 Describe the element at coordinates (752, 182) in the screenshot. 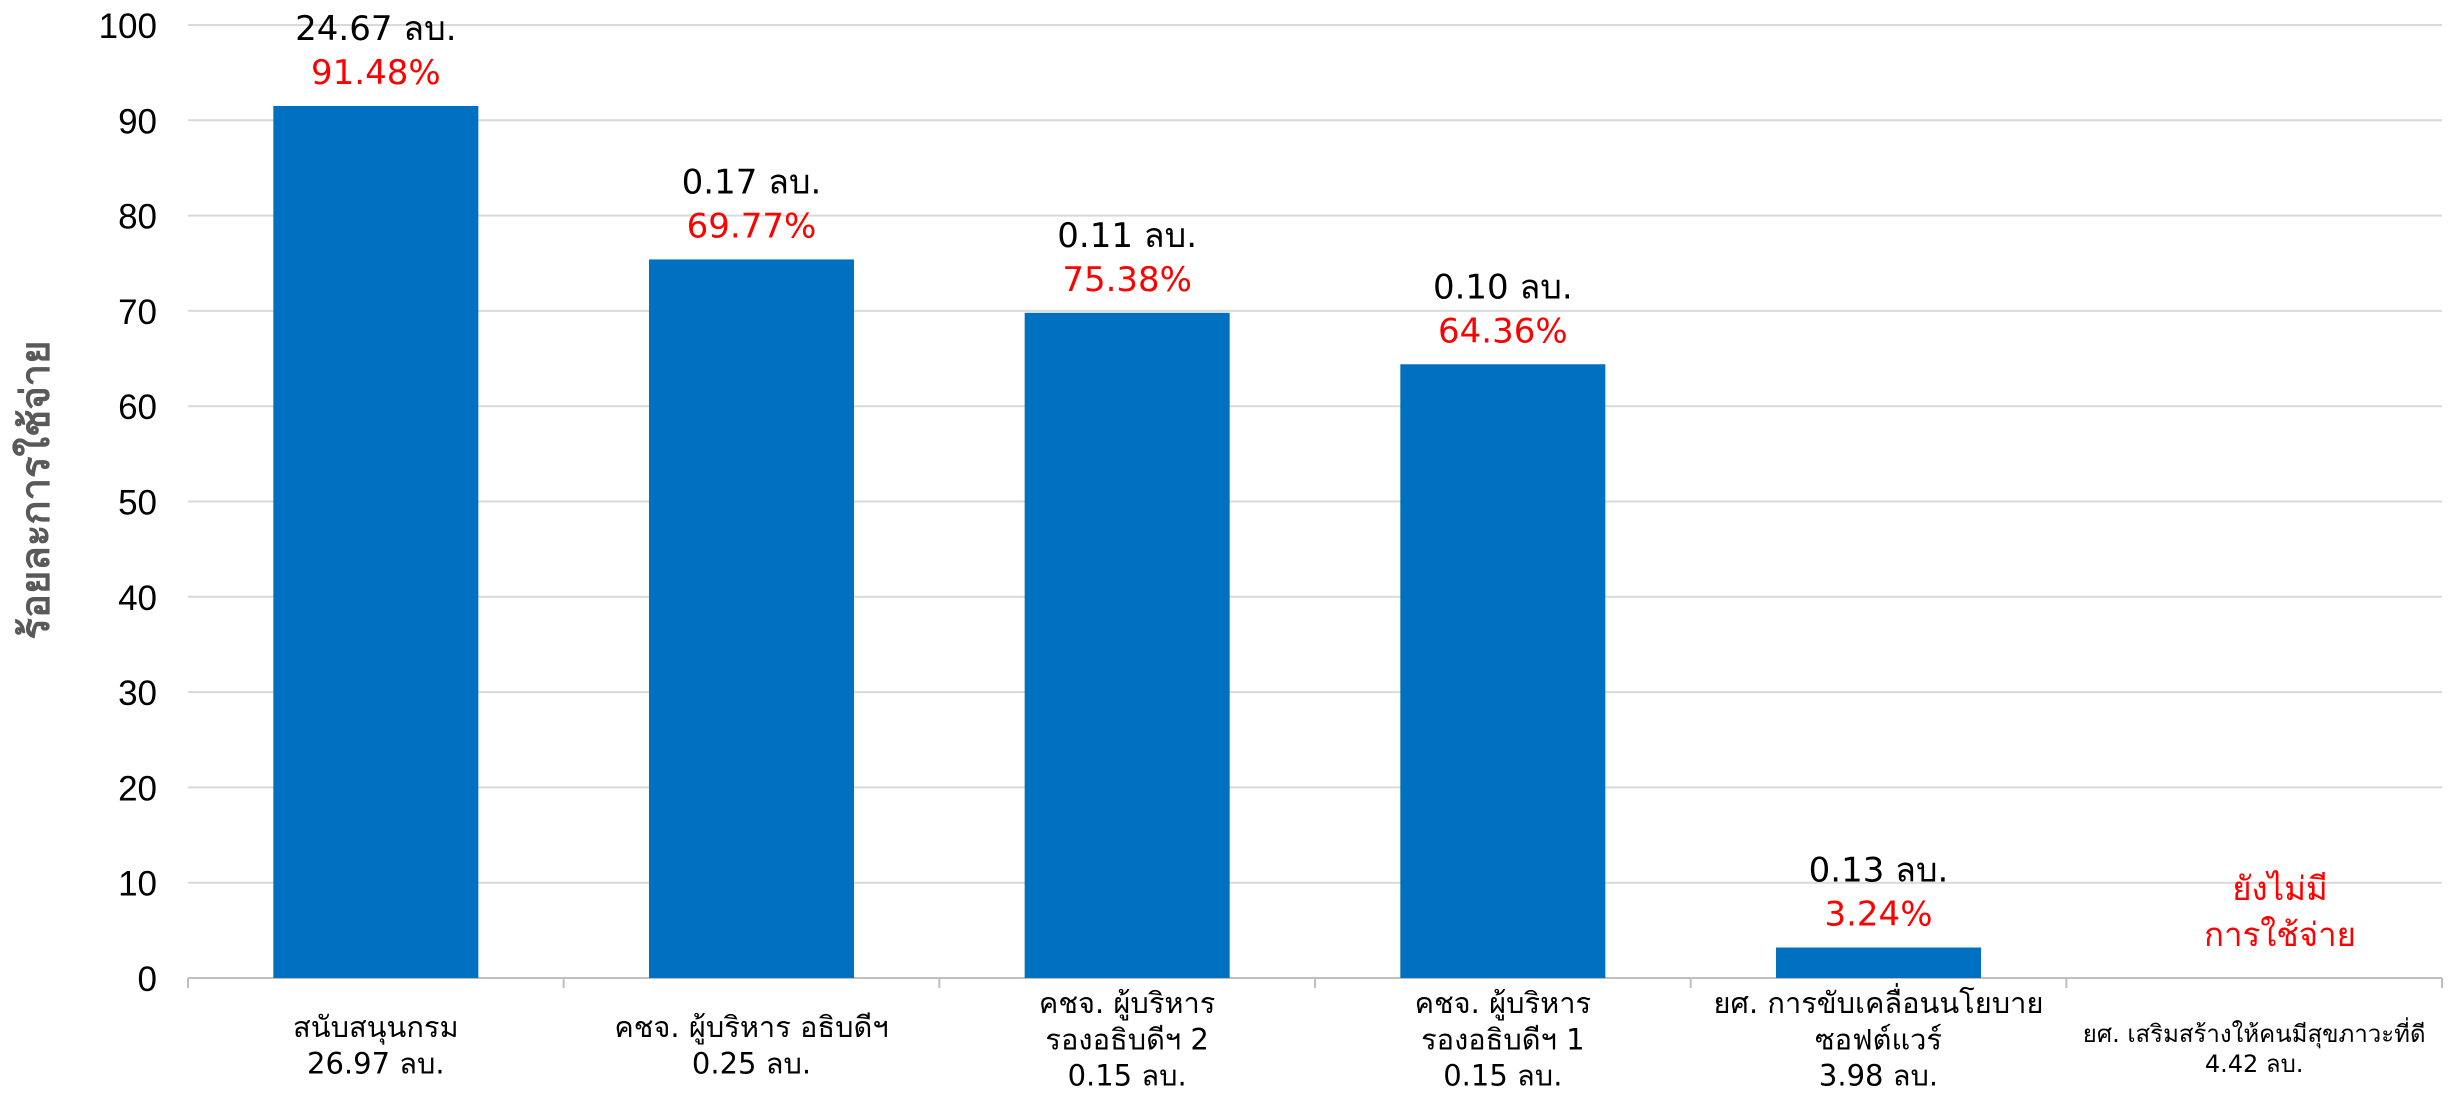

I see `spent-label-1: 0.17 ลบ.` at that location.